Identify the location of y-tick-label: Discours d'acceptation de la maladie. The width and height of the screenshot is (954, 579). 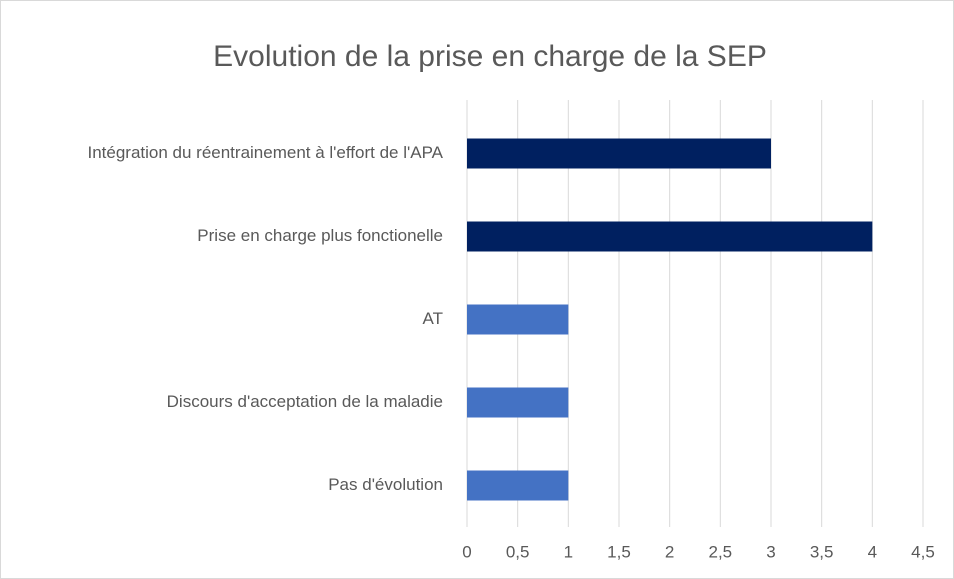
(305, 401).